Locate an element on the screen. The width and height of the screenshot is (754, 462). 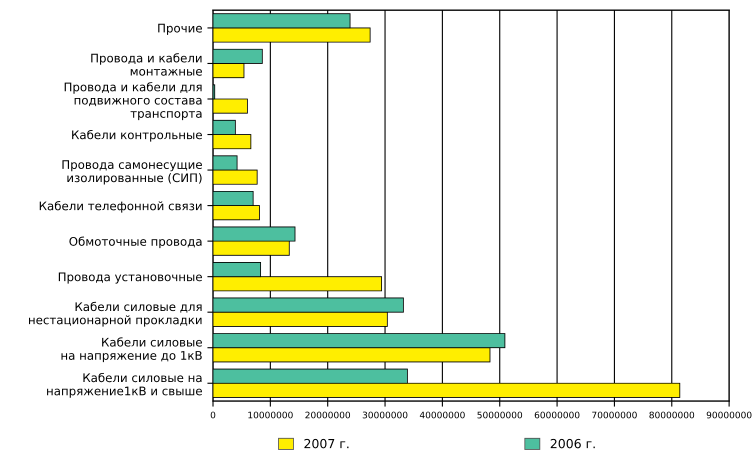
x-tick-label: 30000000 is located at coordinates (385, 415).